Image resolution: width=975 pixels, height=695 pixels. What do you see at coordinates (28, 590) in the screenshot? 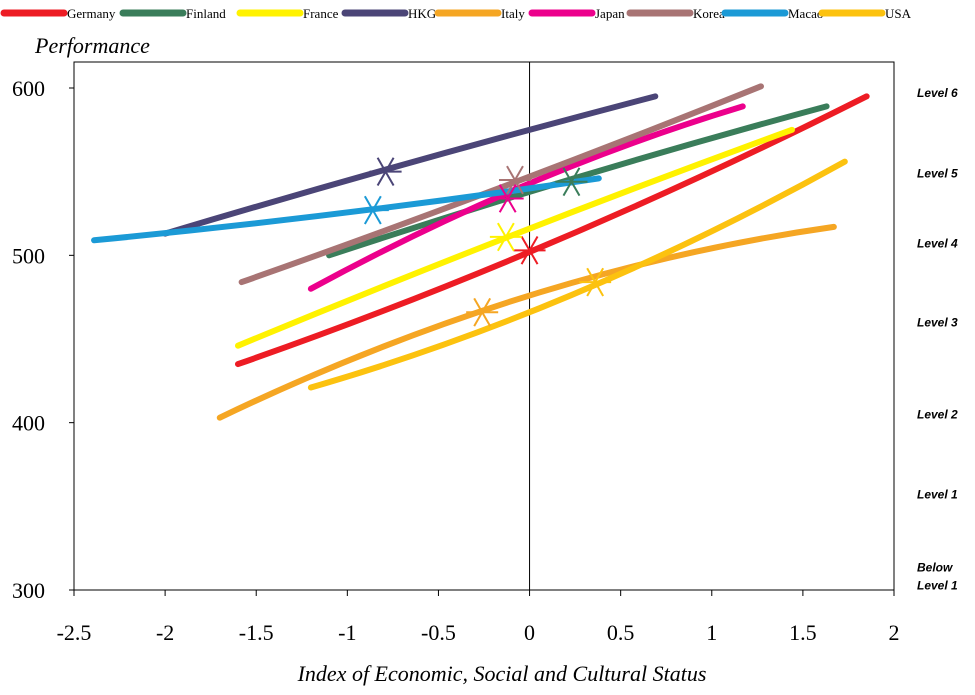
I see `y-tick-label: 300` at bounding box center [28, 590].